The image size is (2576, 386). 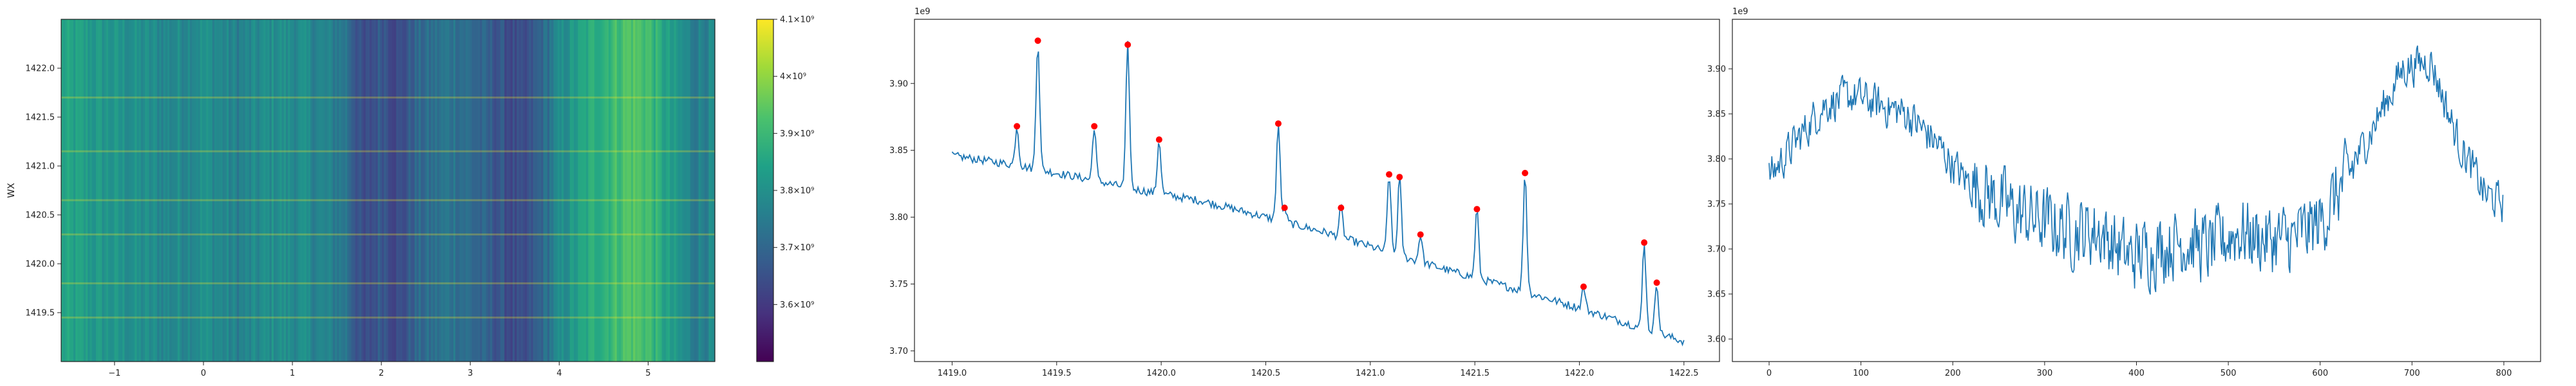 What do you see at coordinates (40, 69) in the screenshot?
I see `heatmap-y-tick-label: 1422.0` at bounding box center [40, 69].